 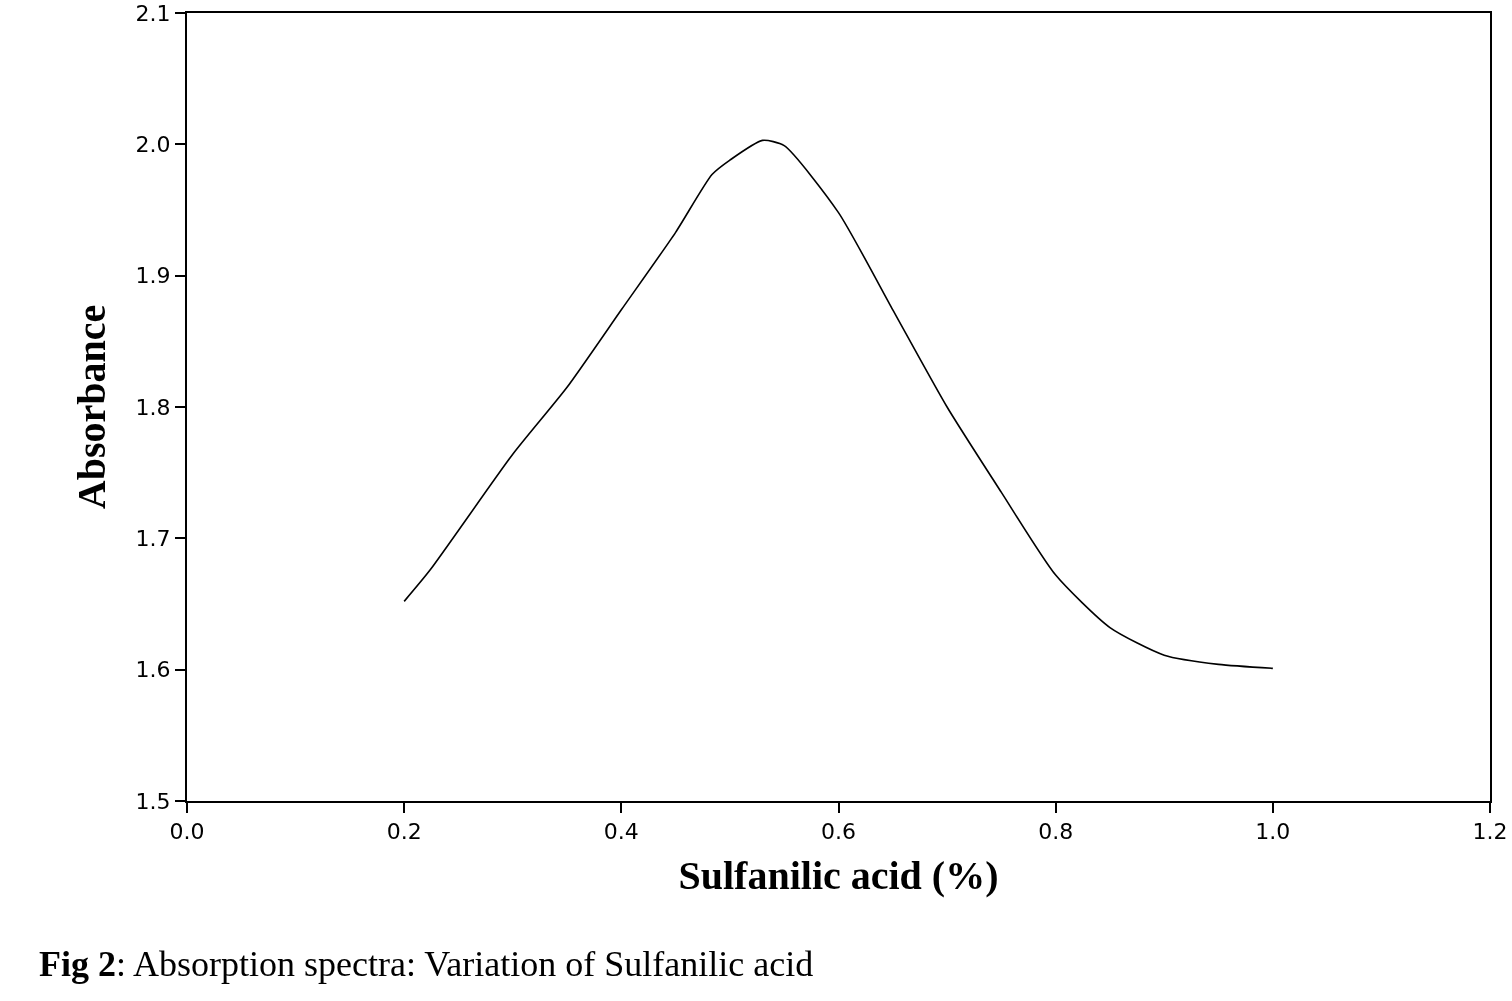 What do you see at coordinates (153, 276) in the screenshot?
I see `y-tick-label: 1.9` at bounding box center [153, 276].